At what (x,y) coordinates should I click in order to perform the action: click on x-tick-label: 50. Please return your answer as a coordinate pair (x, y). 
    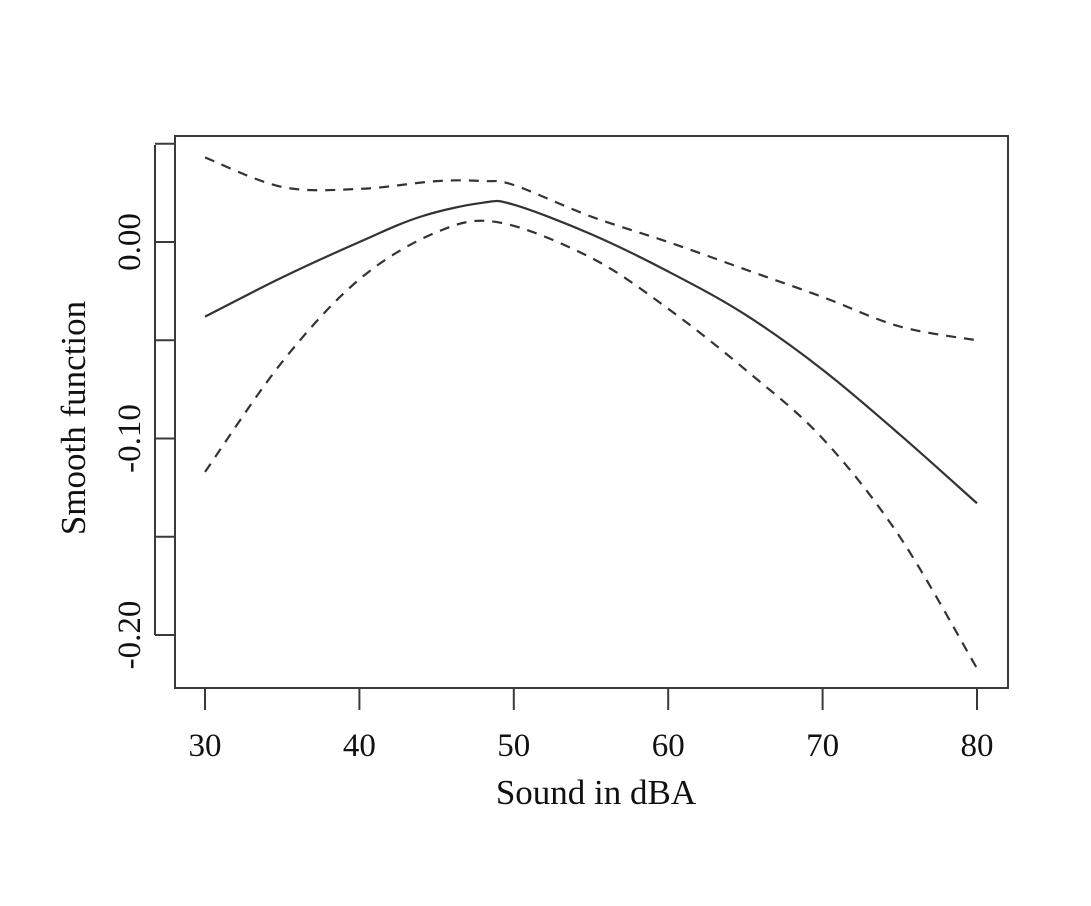
    Looking at the image, I should click on (513, 746).